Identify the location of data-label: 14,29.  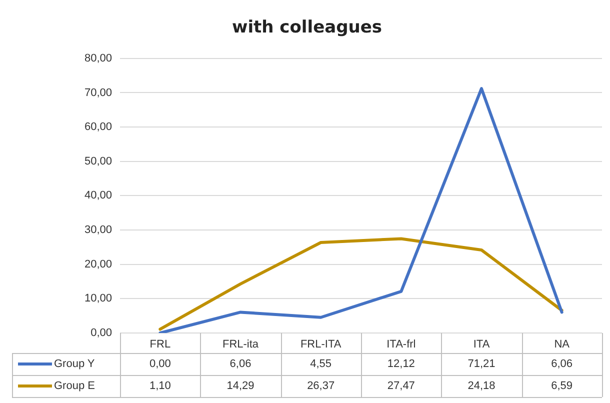
(240, 386).